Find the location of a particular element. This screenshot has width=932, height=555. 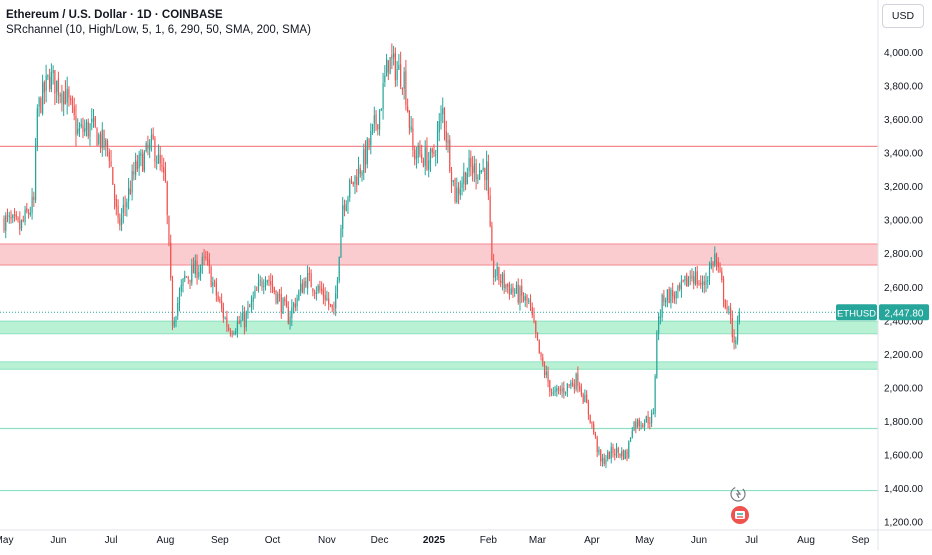

y-tick-label: 2,200.00 is located at coordinates (903, 355).